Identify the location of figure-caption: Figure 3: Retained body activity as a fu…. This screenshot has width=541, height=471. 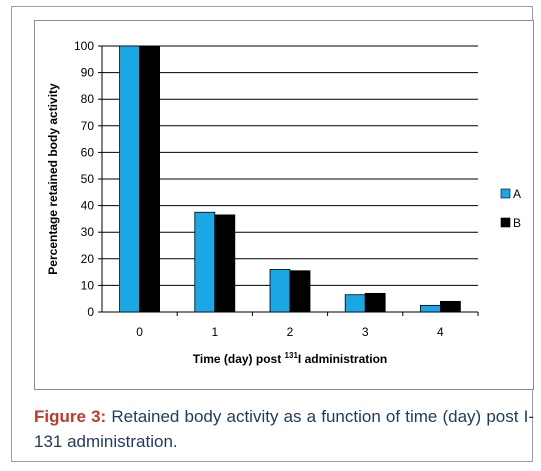
(284, 429).